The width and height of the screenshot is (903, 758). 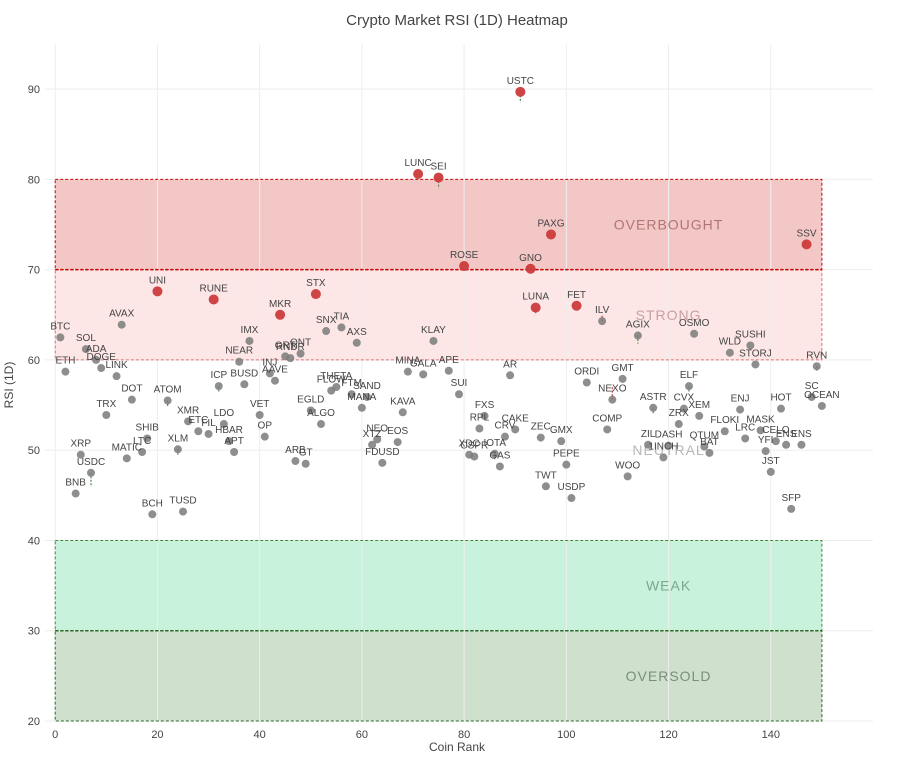 What do you see at coordinates (755, 364) in the screenshot?
I see `coin-point-storj` at bounding box center [755, 364].